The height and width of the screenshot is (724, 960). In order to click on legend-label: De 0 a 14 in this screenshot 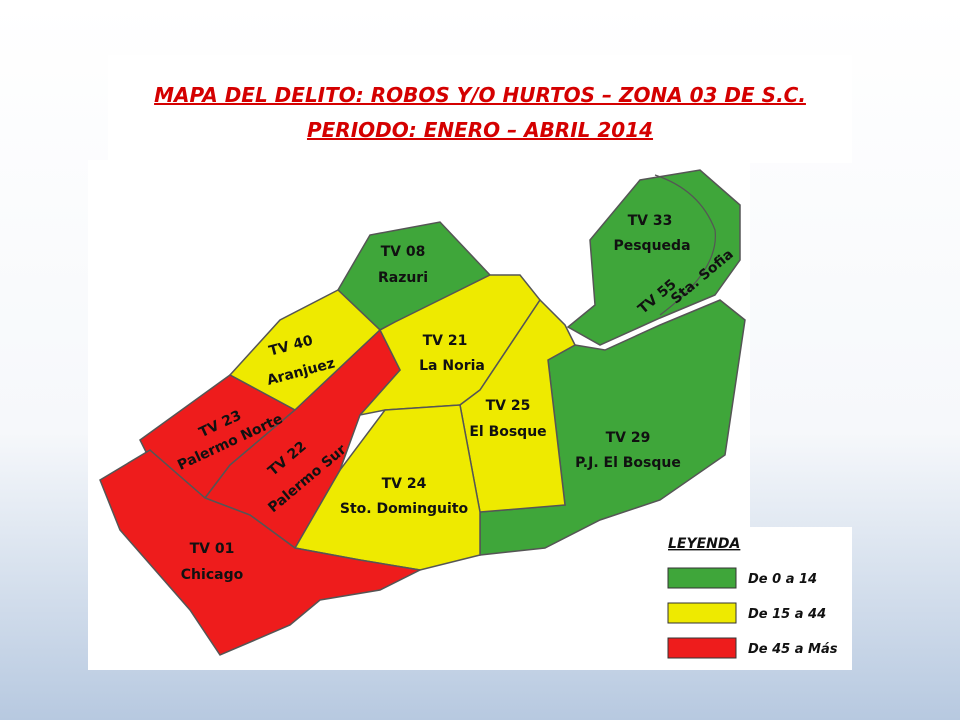, I will do `click(782, 579)`.